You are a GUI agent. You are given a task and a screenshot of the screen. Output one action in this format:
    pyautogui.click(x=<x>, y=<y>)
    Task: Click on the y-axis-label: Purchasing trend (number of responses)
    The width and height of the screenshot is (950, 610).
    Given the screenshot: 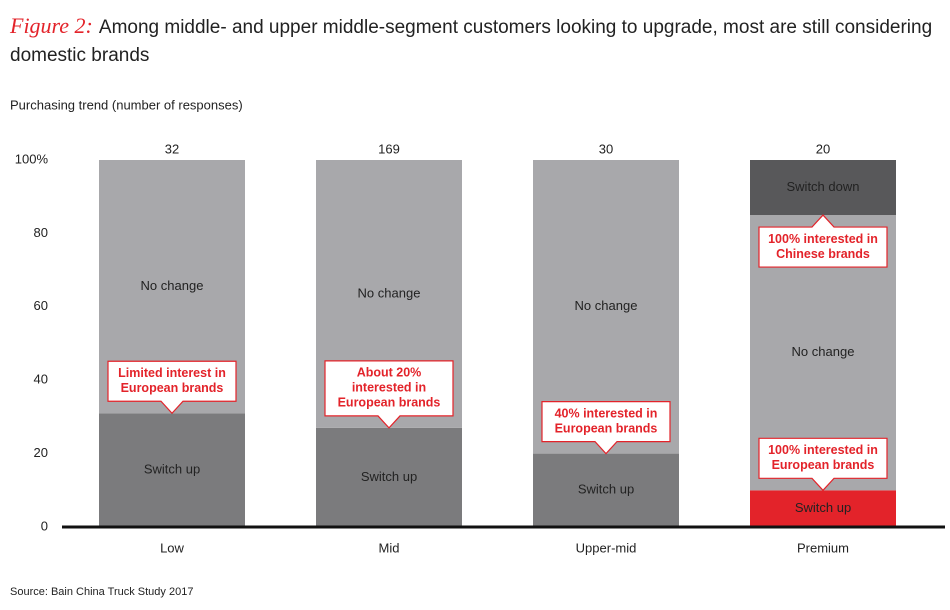 What is the action you would take?
    pyautogui.click(x=126, y=104)
    